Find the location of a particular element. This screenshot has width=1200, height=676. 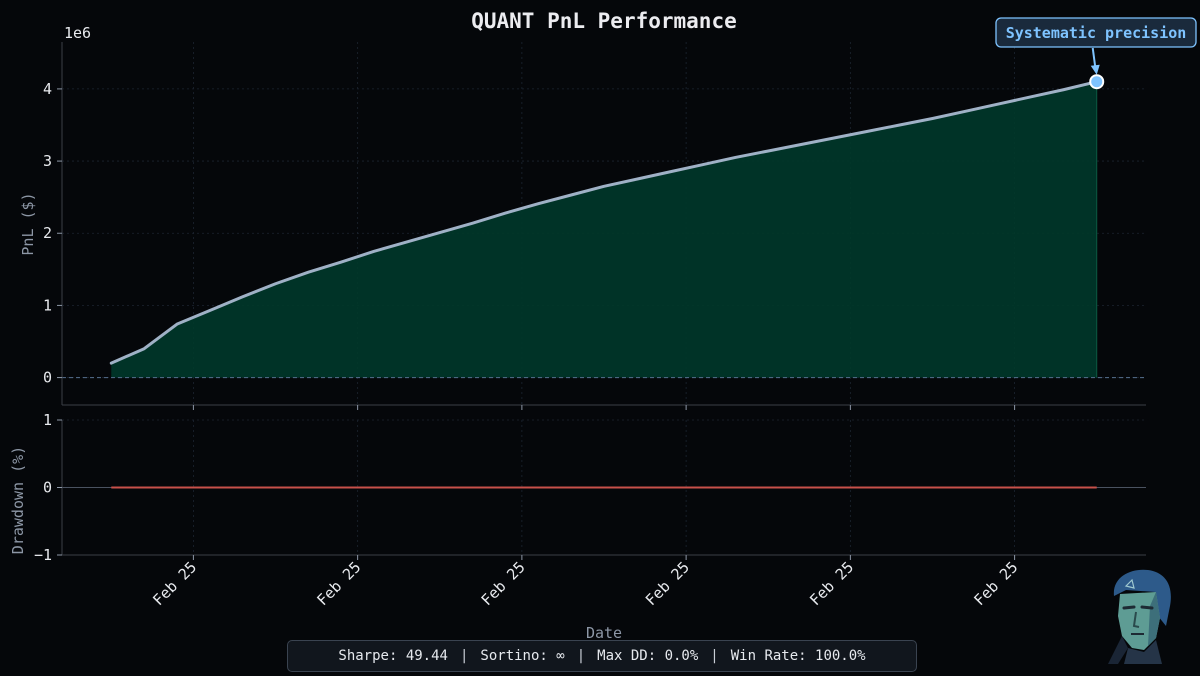

stat-win-rate: Win Rate: 100.0% is located at coordinates (798, 656).